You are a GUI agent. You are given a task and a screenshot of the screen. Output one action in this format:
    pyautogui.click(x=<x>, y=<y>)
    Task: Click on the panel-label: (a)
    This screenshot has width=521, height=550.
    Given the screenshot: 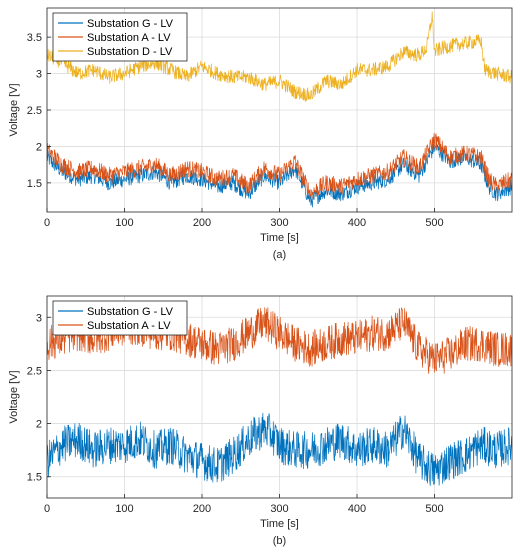 What is the action you would take?
    pyautogui.click(x=279, y=255)
    